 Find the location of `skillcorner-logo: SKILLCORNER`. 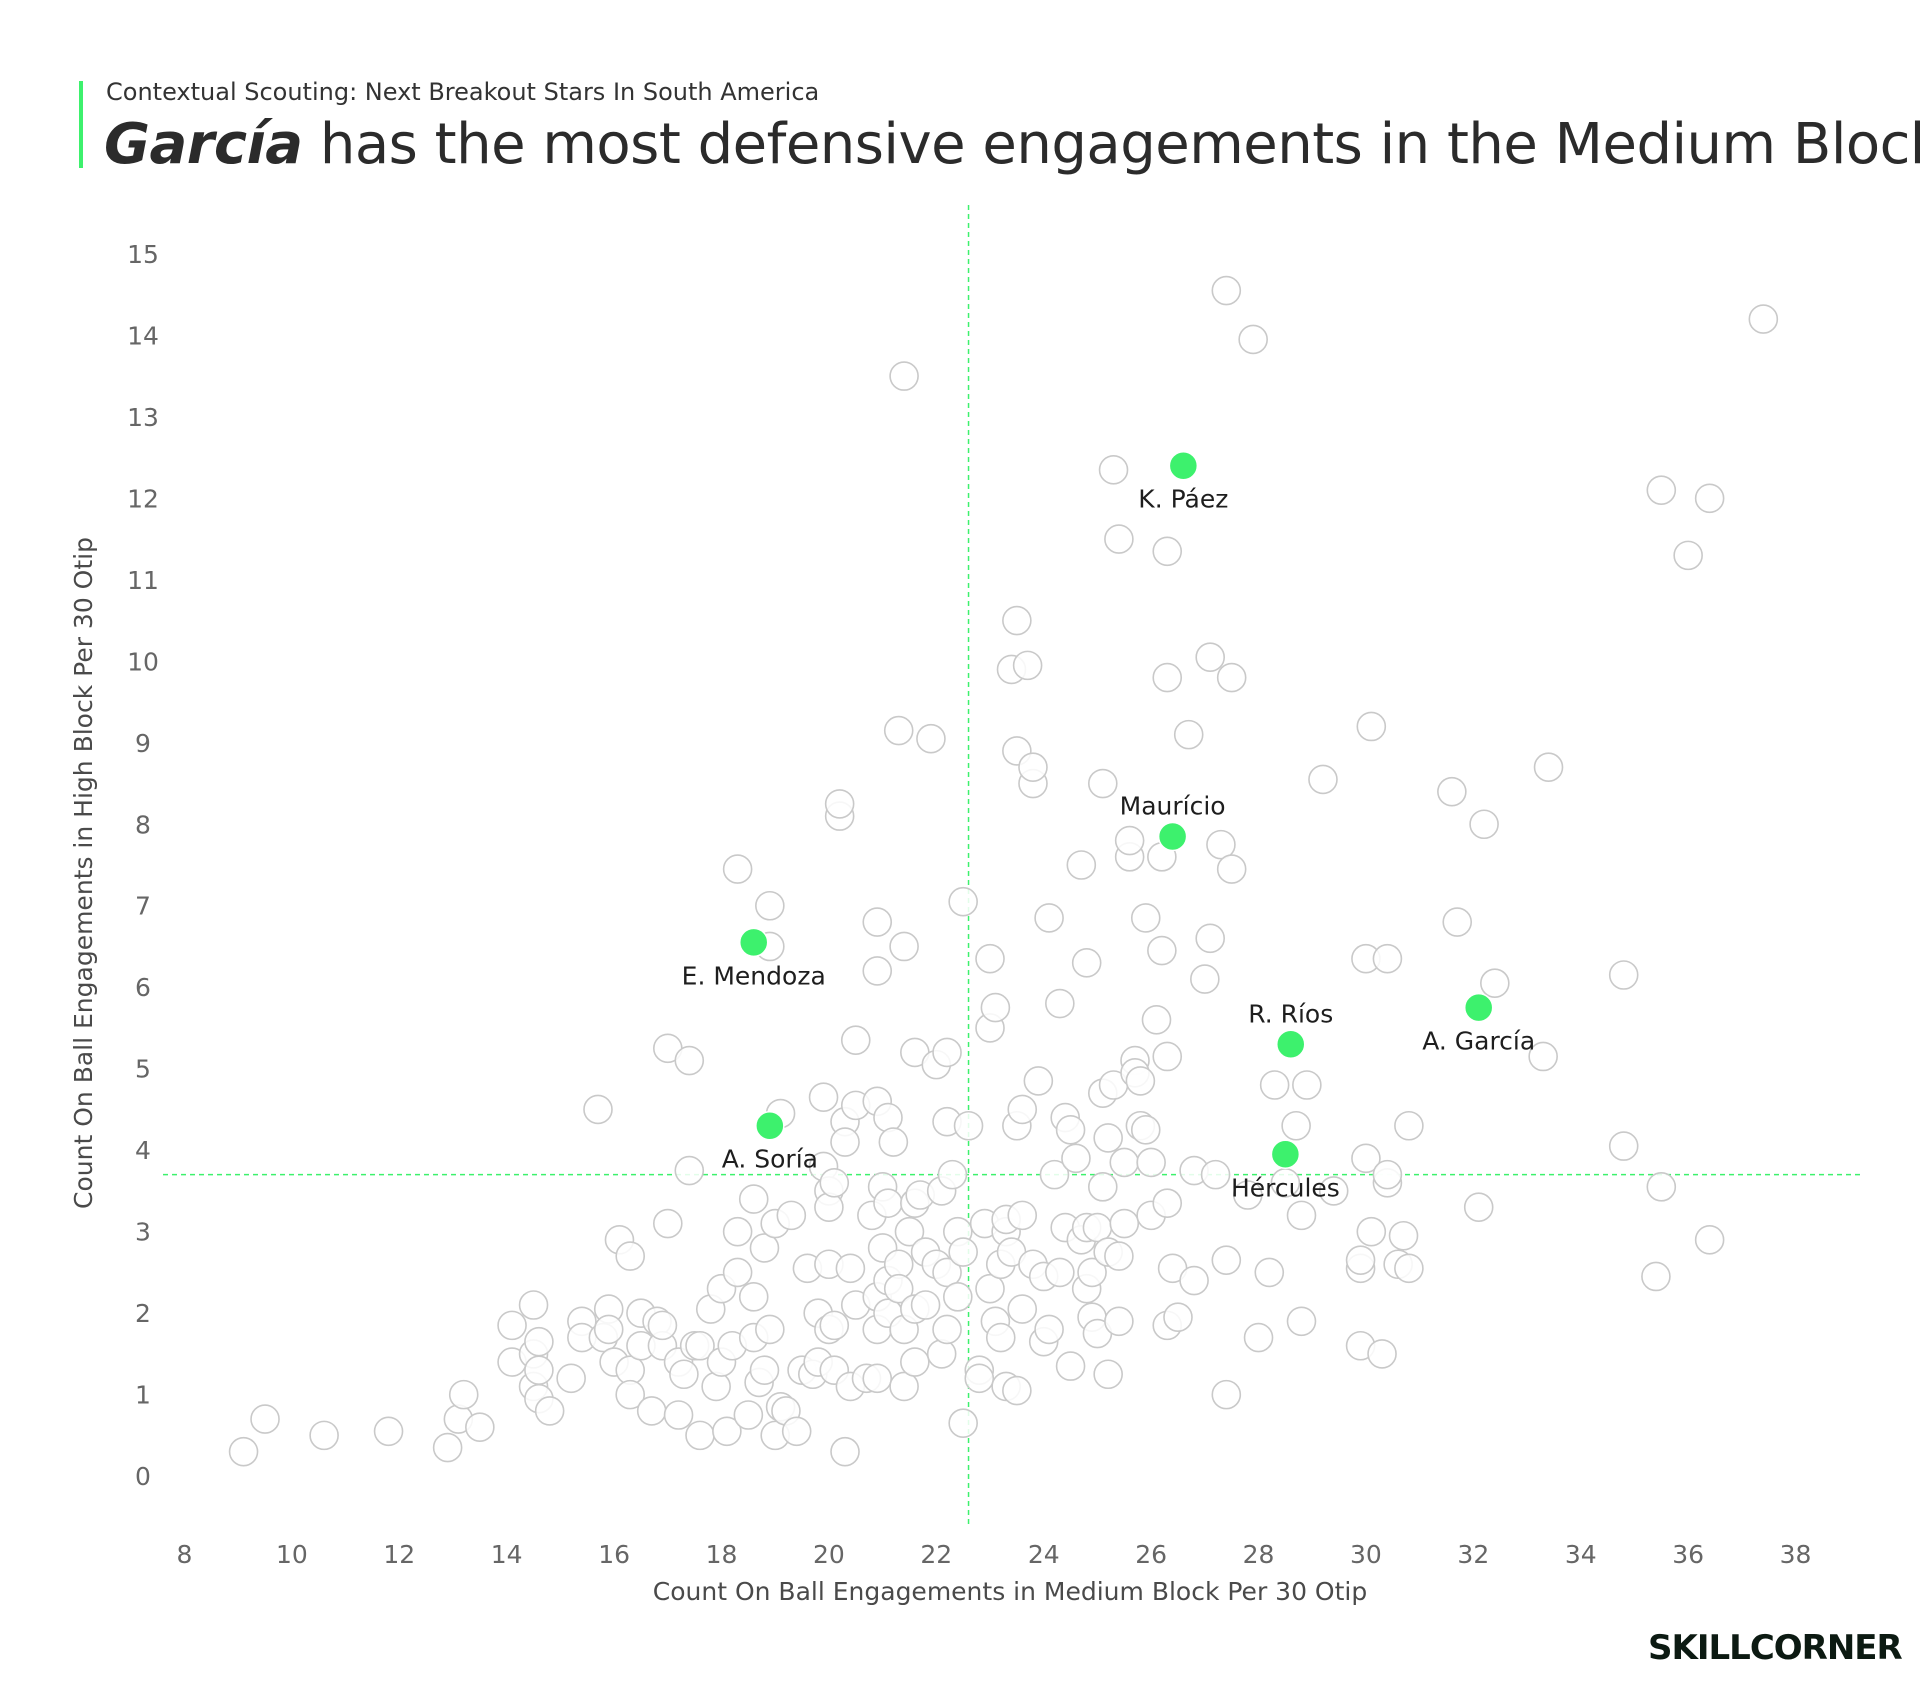

skillcorner-logo: SKILLCORNER is located at coordinates (1775, 1648).